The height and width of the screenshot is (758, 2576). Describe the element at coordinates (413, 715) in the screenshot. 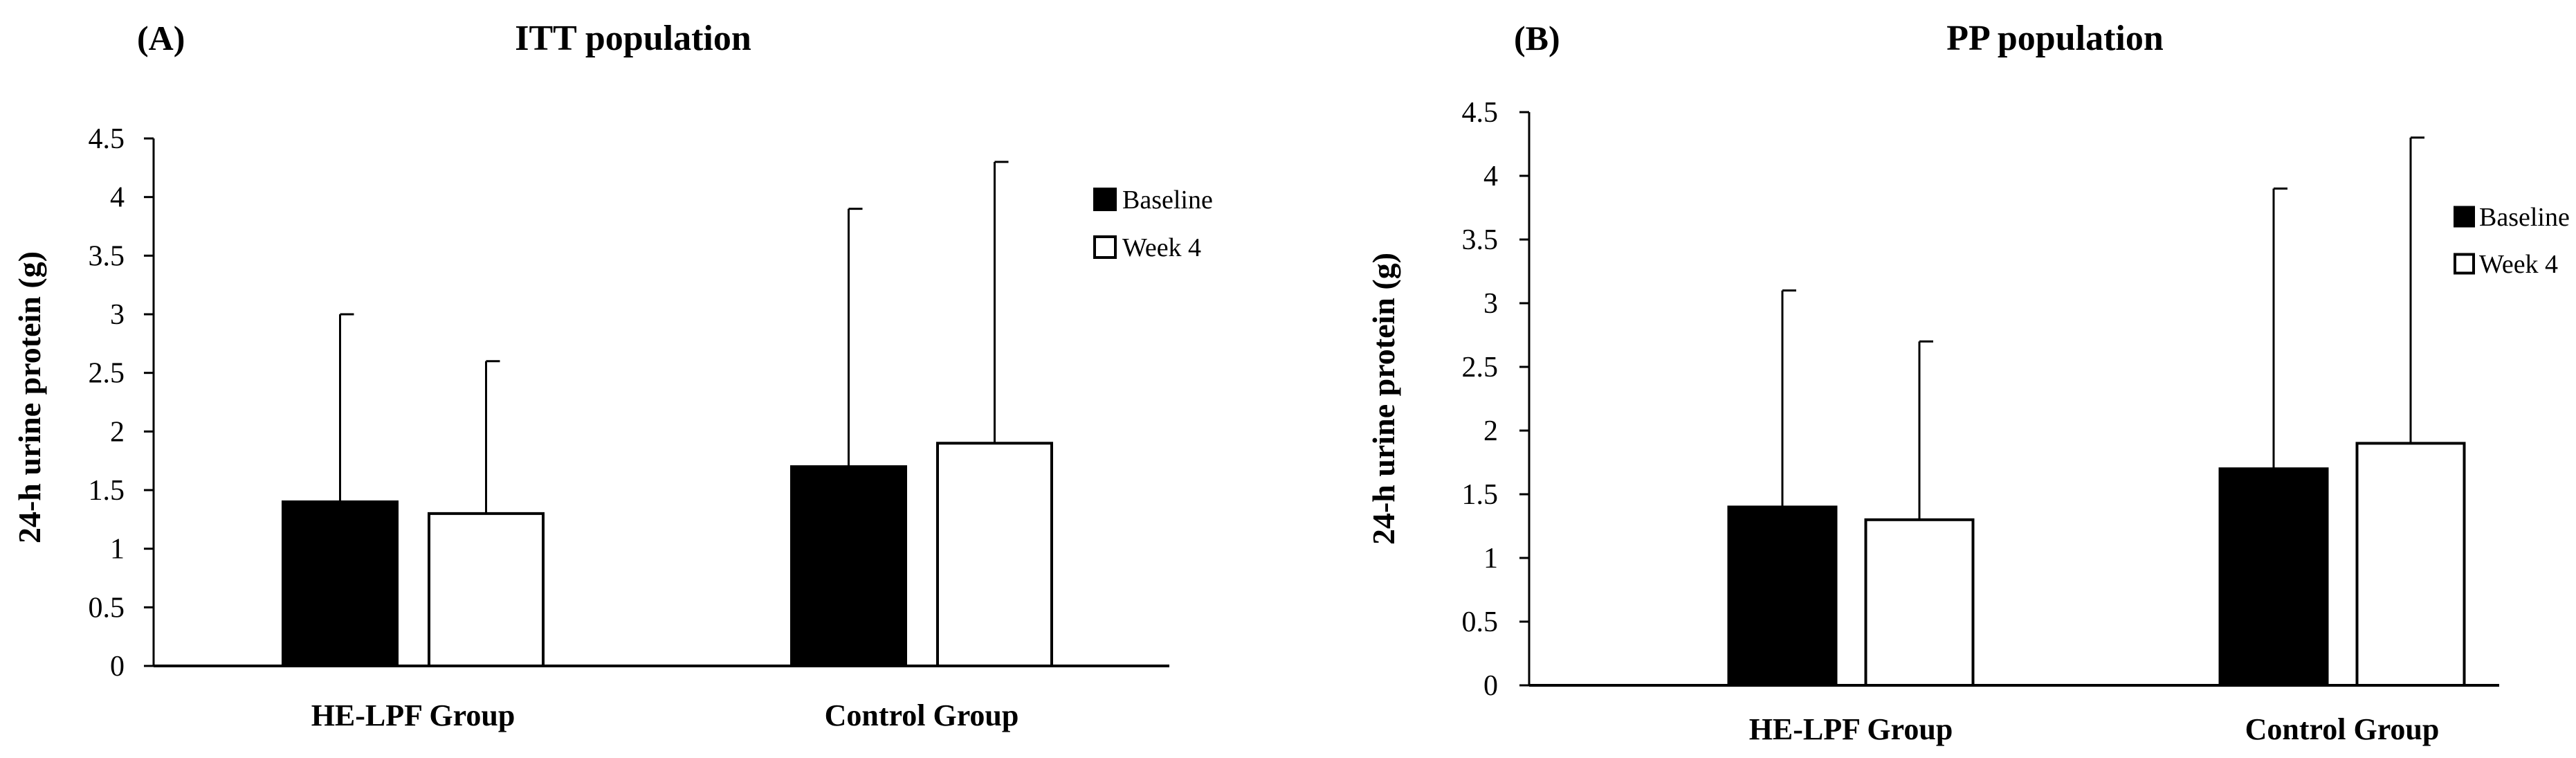

I see `panel-a-category-label: HE-LPF Group` at that location.